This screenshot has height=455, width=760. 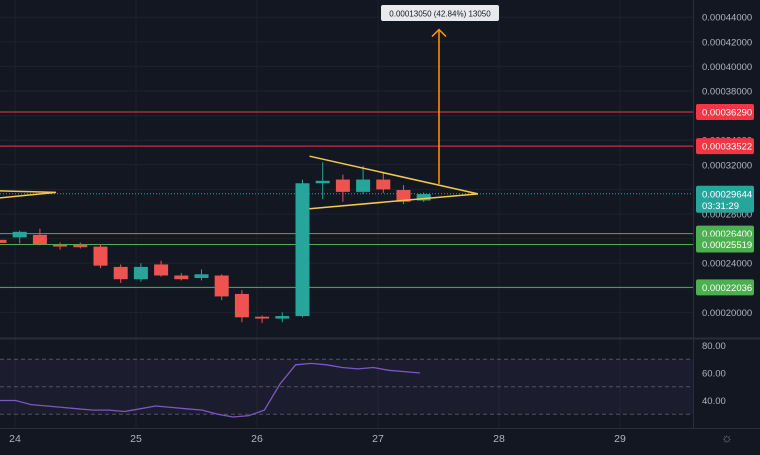 What do you see at coordinates (727, 437) in the screenshot?
I see `settings-gear-icon: ☼` at bounding box center [727, 437].